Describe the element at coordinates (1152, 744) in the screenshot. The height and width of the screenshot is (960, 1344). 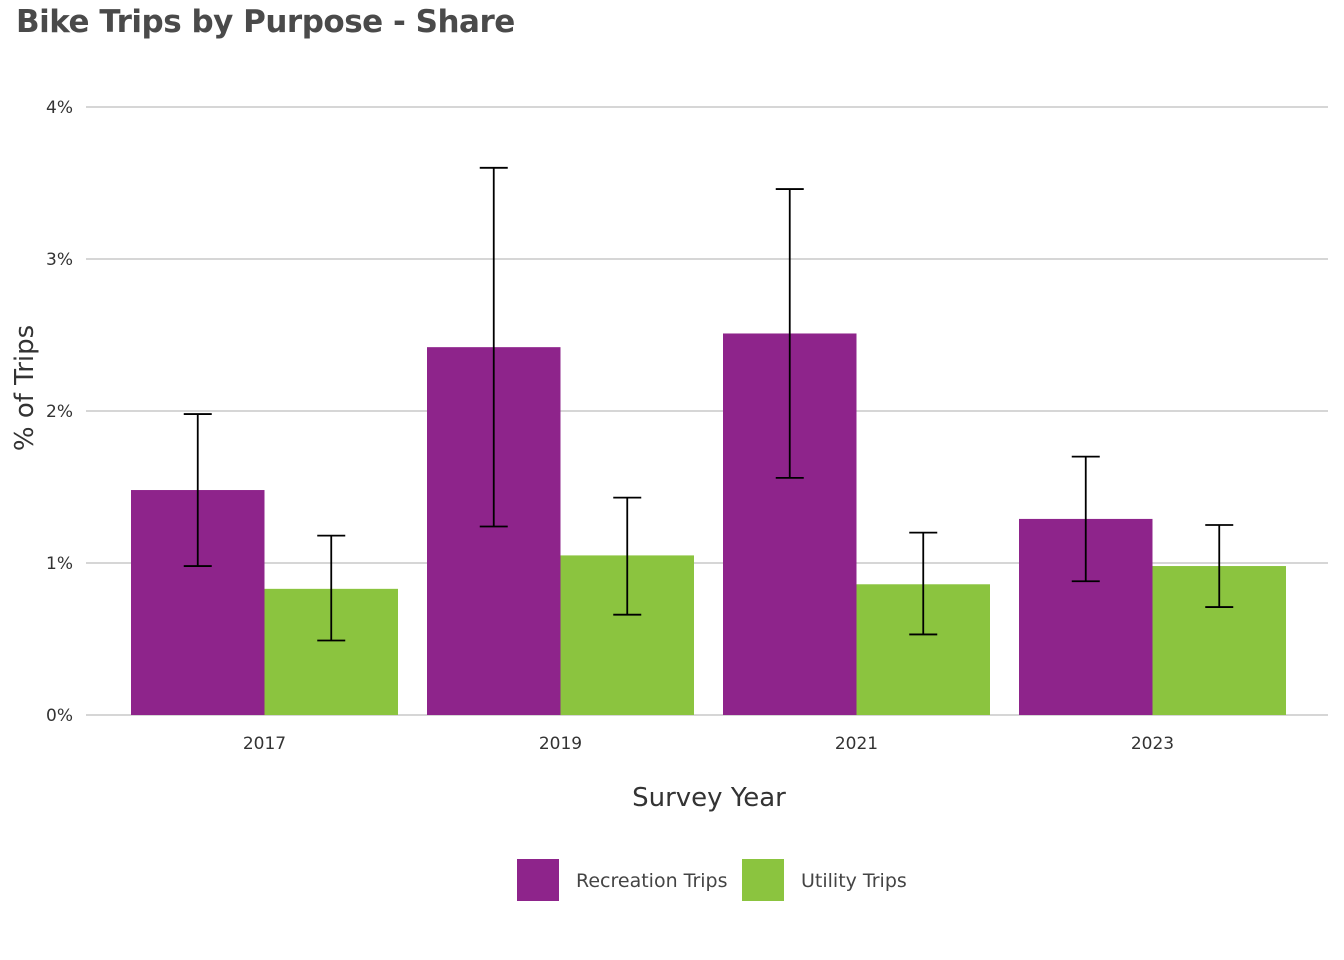
I see `x-tick-label: 2023` at that location.